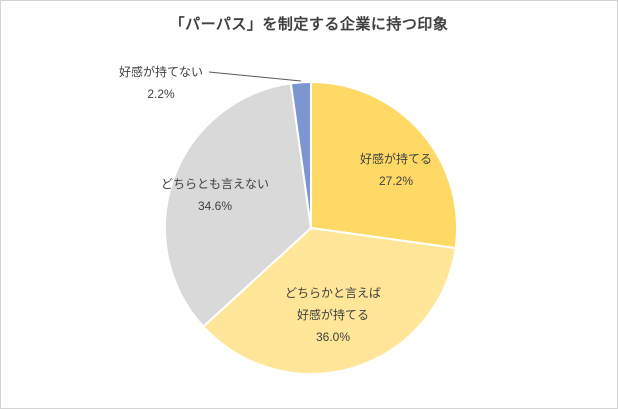  What do you see at coordinates (309, 24) in the screenshot?
I see `chart-title: 「パーパス」を制定する企業に持つ印象` at bounding box center [309, 24].